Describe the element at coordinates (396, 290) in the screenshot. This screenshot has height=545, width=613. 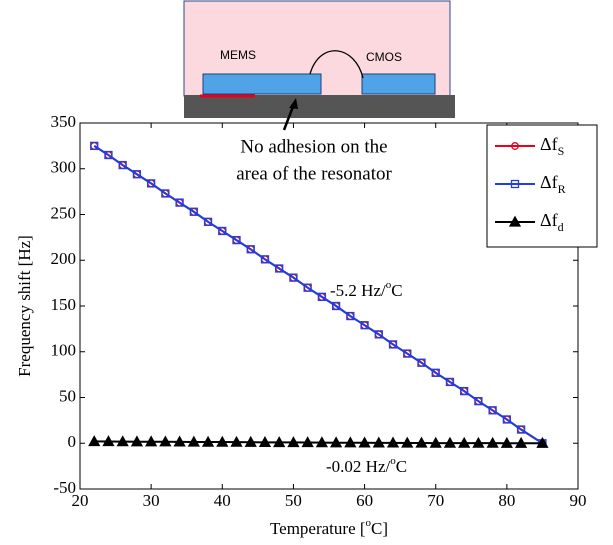
I see `text-part: C` at that location.